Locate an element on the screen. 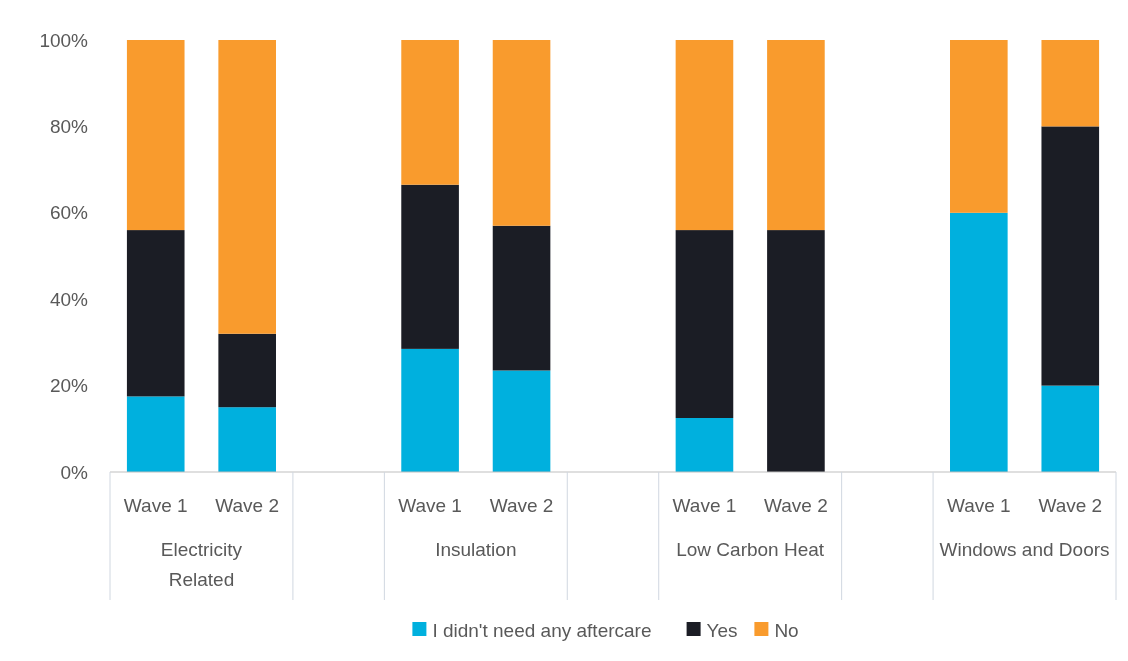 This screenshot has height=661, width=1128. y-tick-label: 0% is located at coordinates (74, 472).